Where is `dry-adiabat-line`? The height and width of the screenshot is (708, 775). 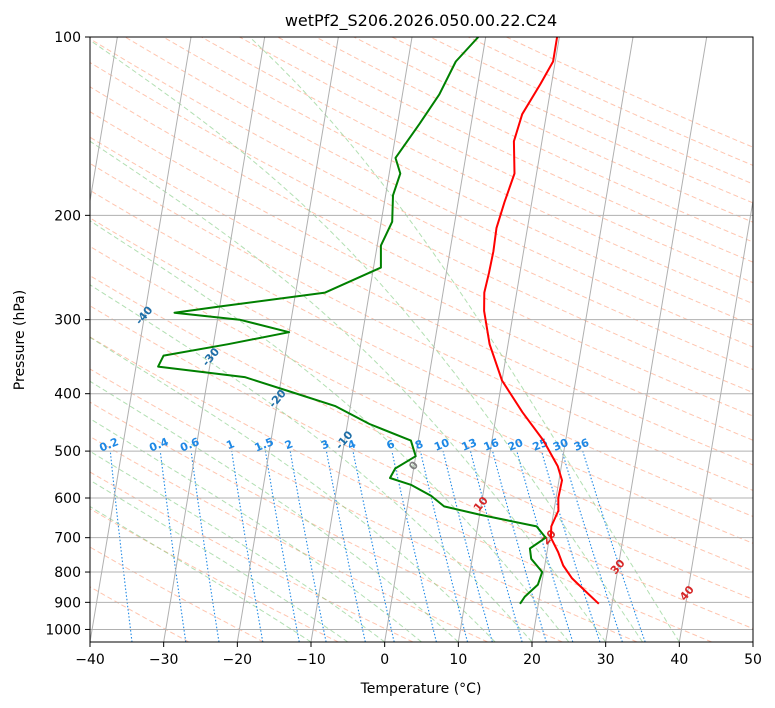
dry-adiabat-line is located at coordinates (177, 594).